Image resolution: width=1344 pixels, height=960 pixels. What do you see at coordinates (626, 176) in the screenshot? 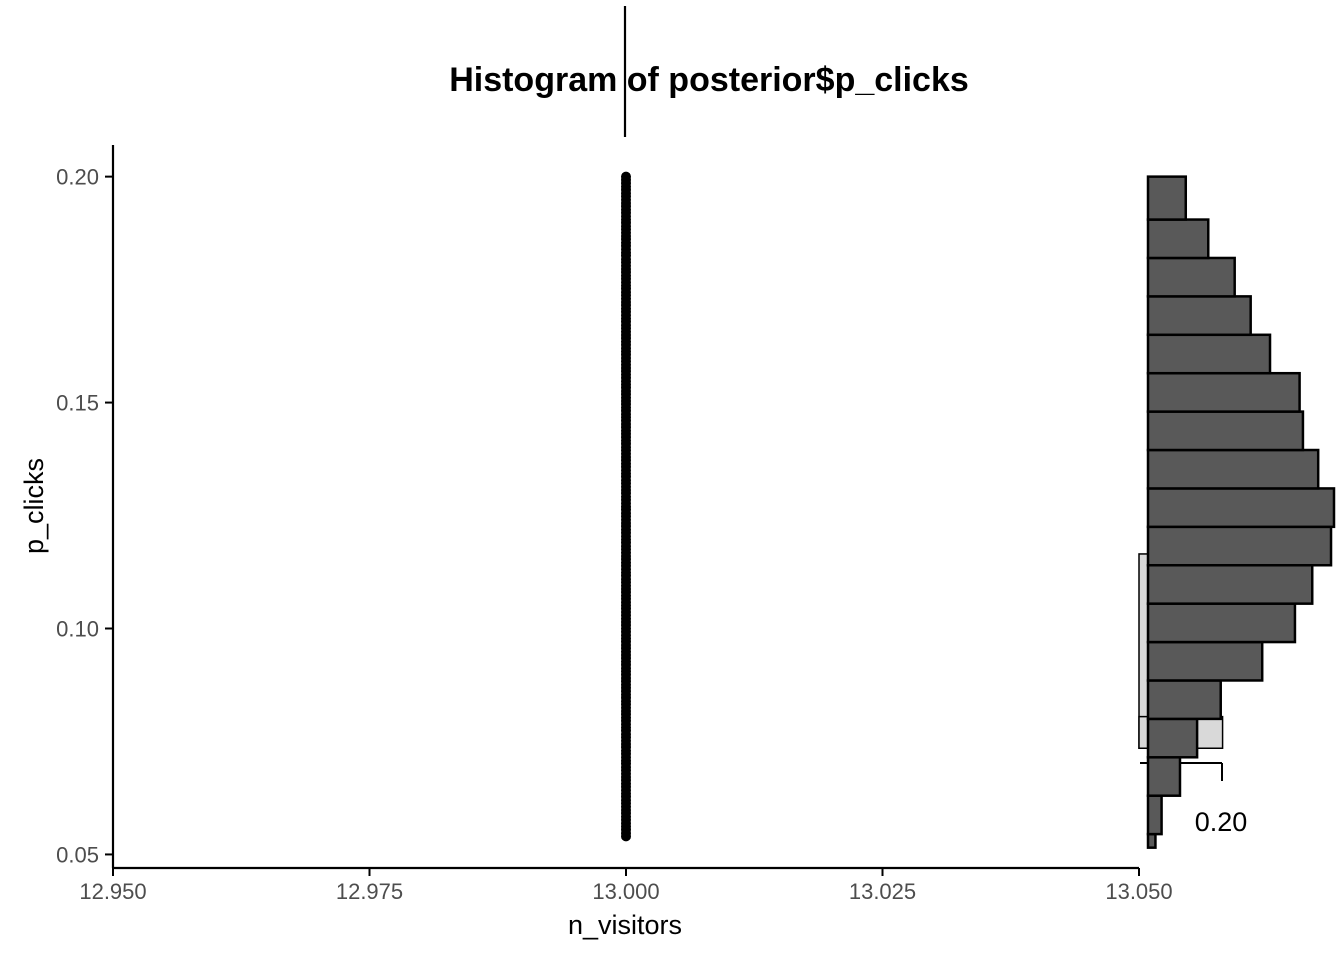
I see `data-point` at bounding box center [626, 176].